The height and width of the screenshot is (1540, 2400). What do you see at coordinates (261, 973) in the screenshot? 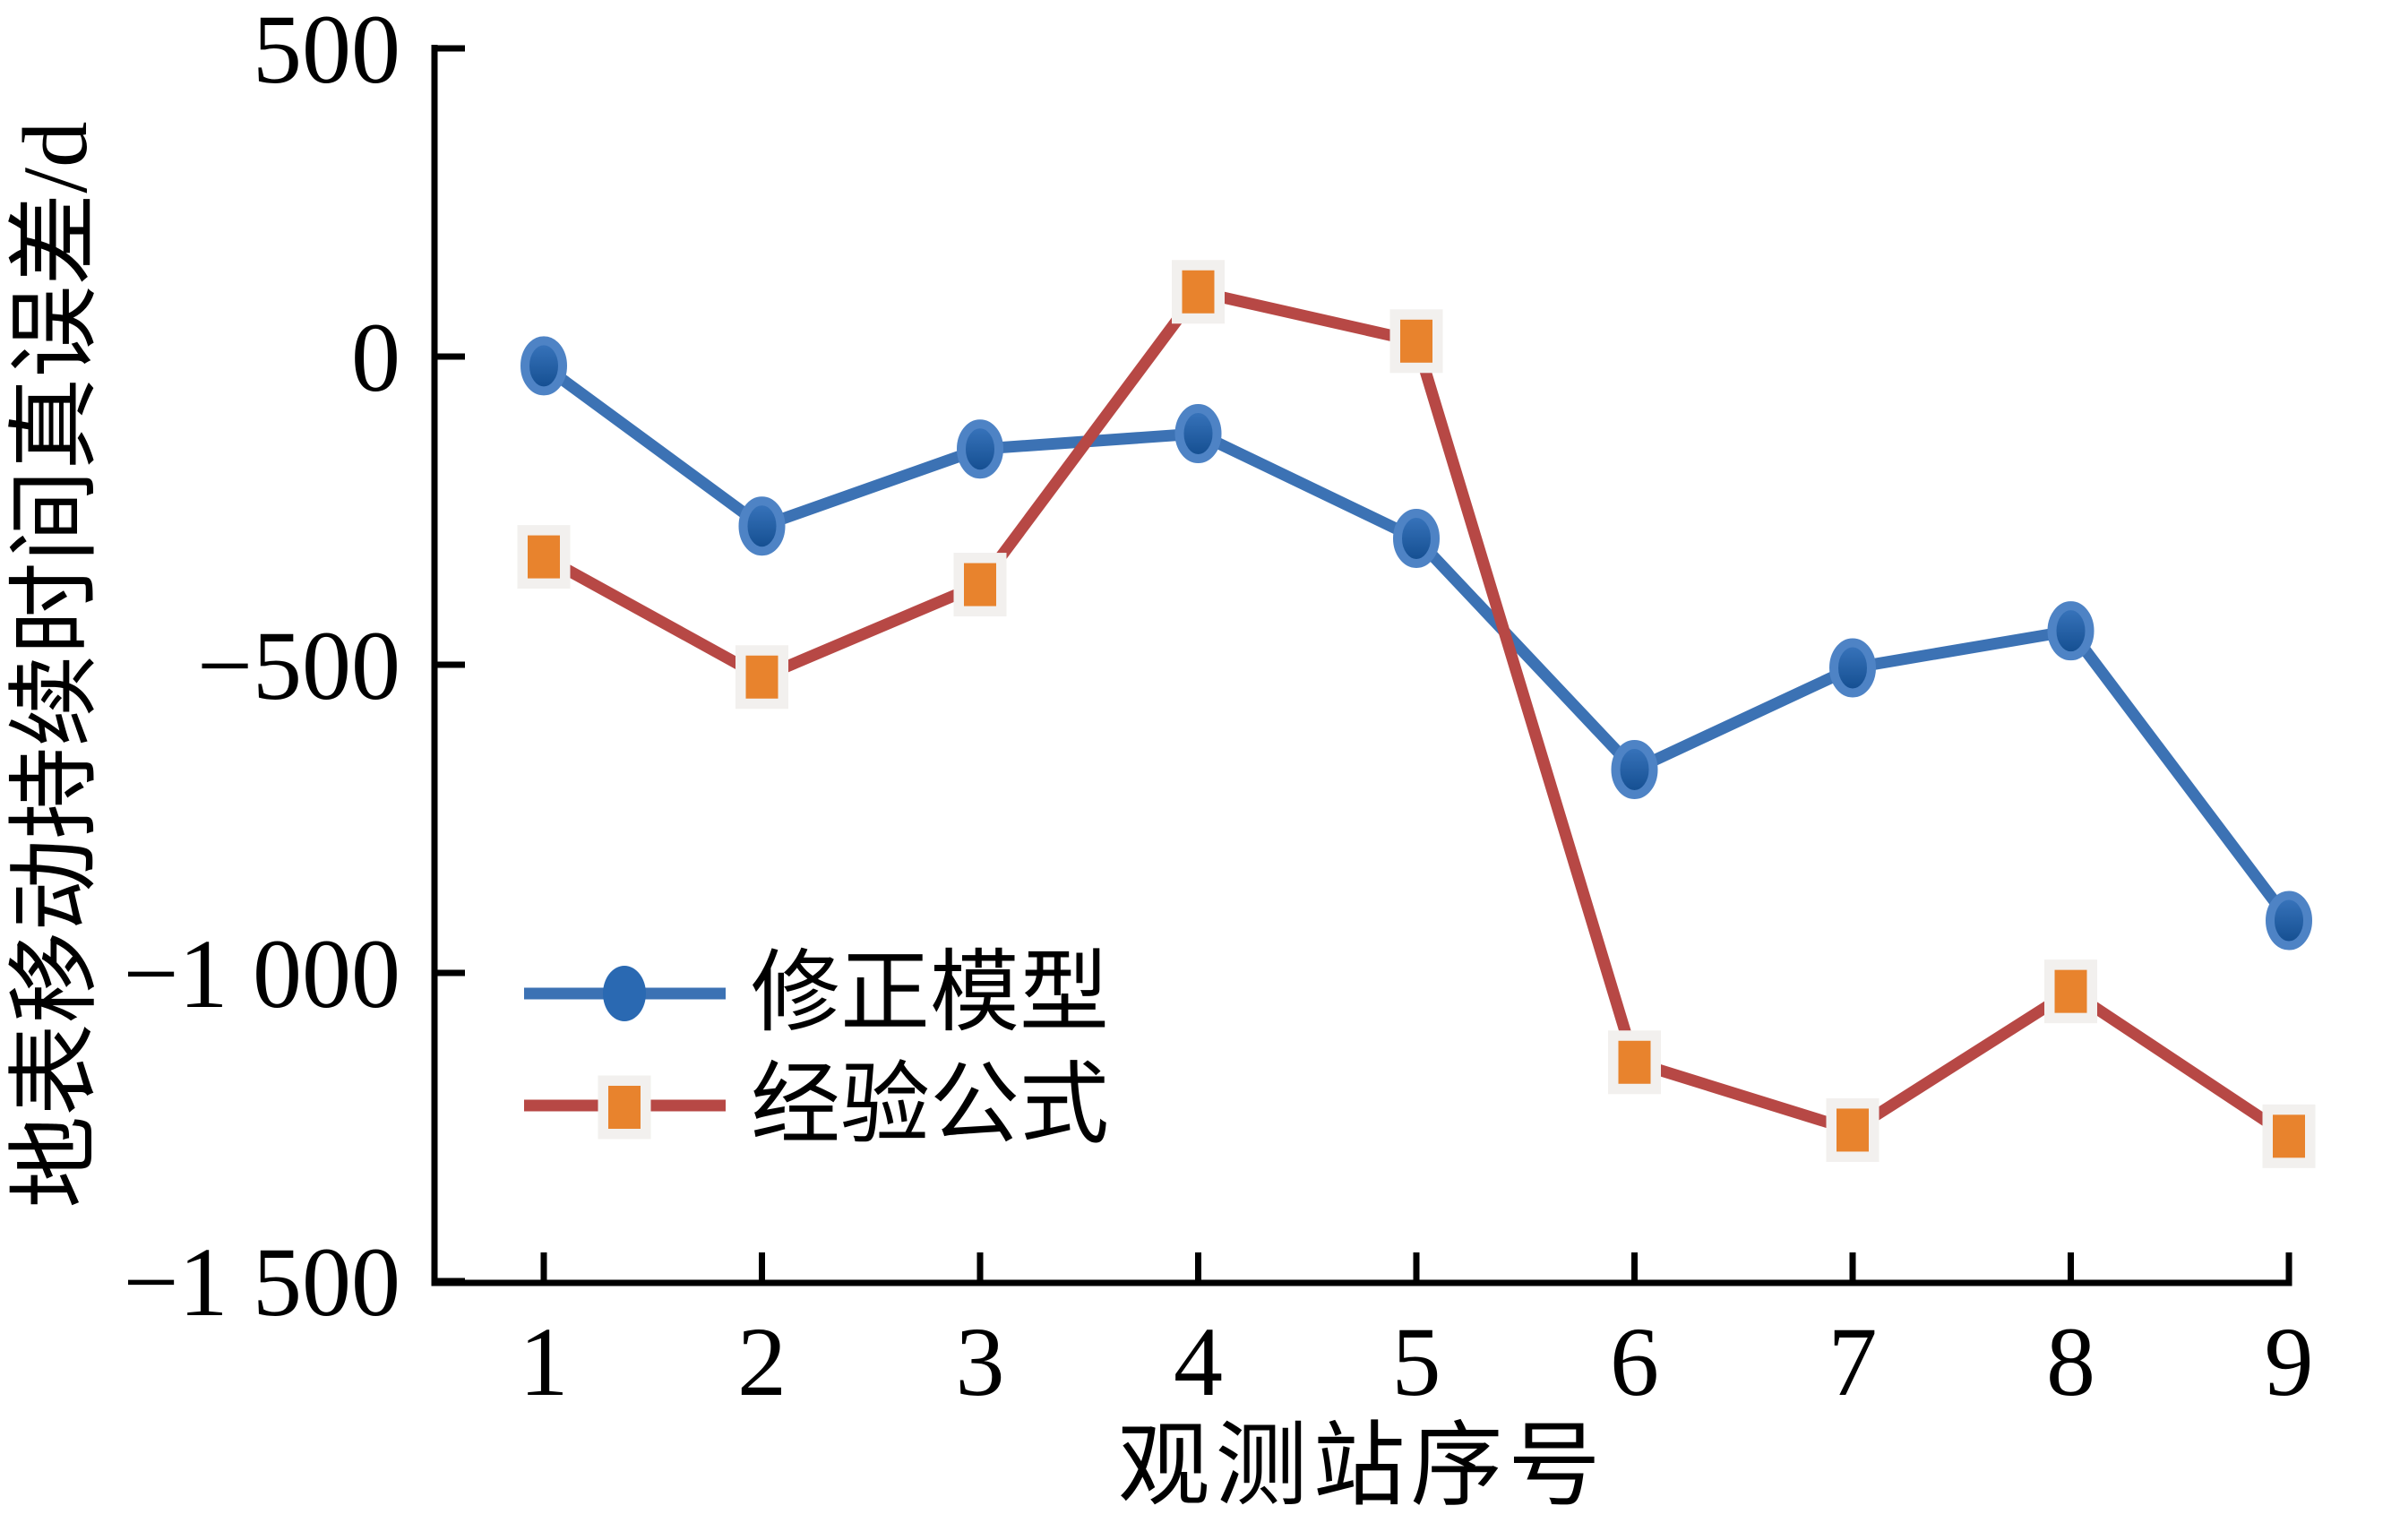
I see `y-tick-label: −1 000` at bounding box center [261, 973].